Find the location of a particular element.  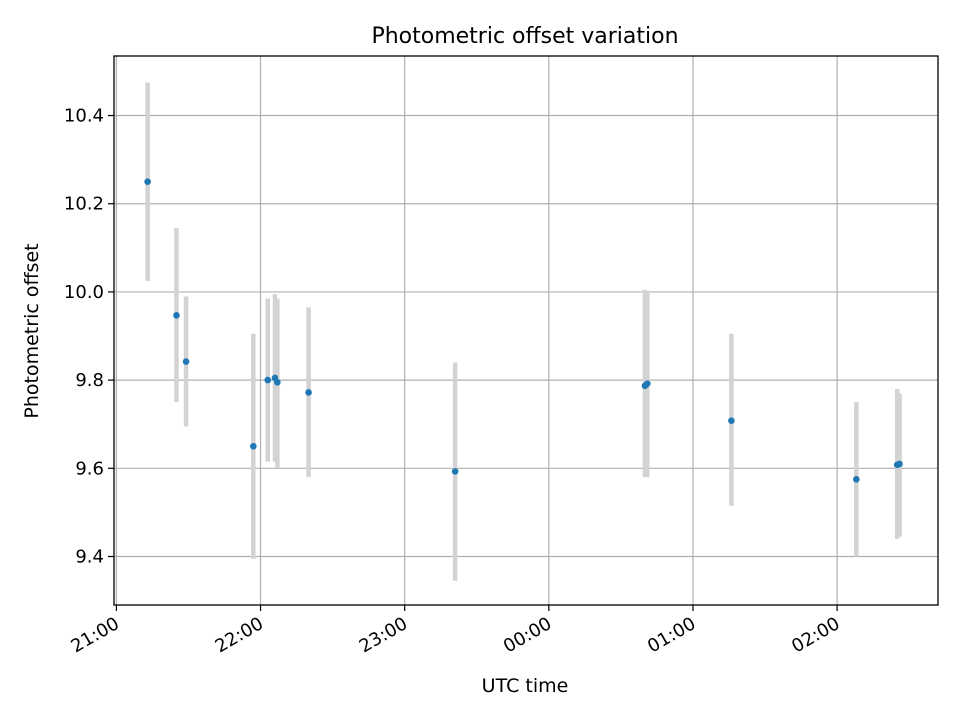

y-tick-label: 9.8 is located at coordinates (89, 380).